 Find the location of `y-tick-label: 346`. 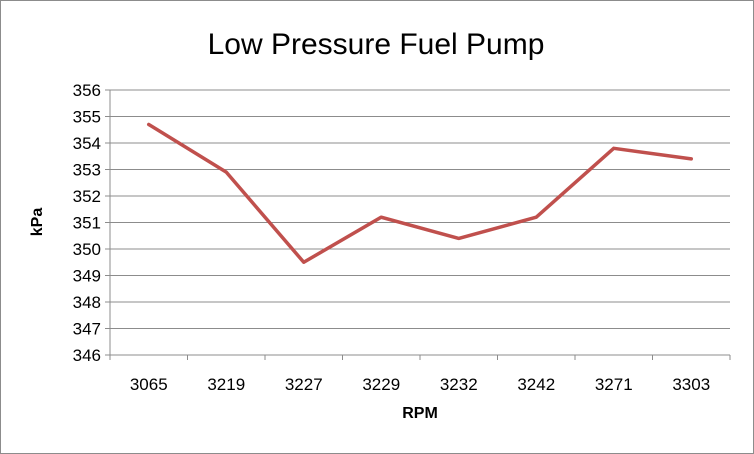

y-tick-label: 346 is located at coordinates (87, 355).